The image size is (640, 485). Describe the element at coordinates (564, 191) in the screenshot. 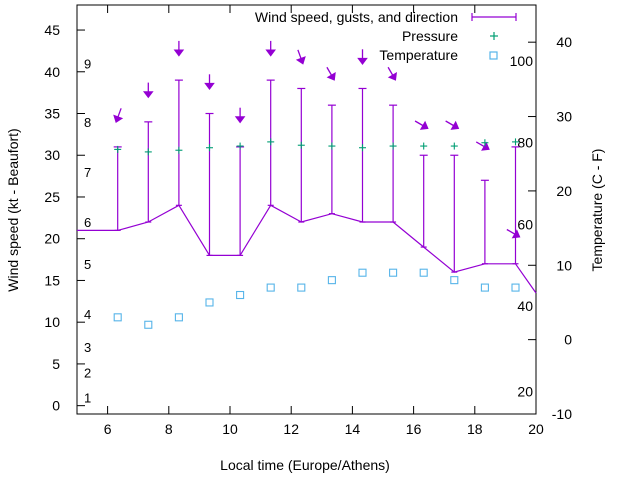

I see `y2-tick-label: 20` at that location.